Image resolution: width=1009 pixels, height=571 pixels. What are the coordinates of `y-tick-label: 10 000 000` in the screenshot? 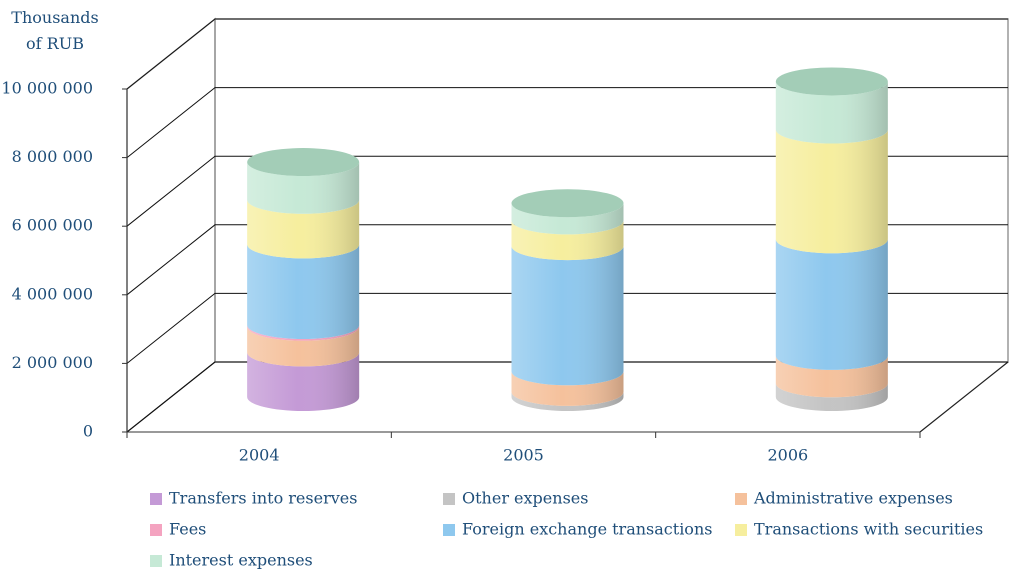 It's located at (47, 88).